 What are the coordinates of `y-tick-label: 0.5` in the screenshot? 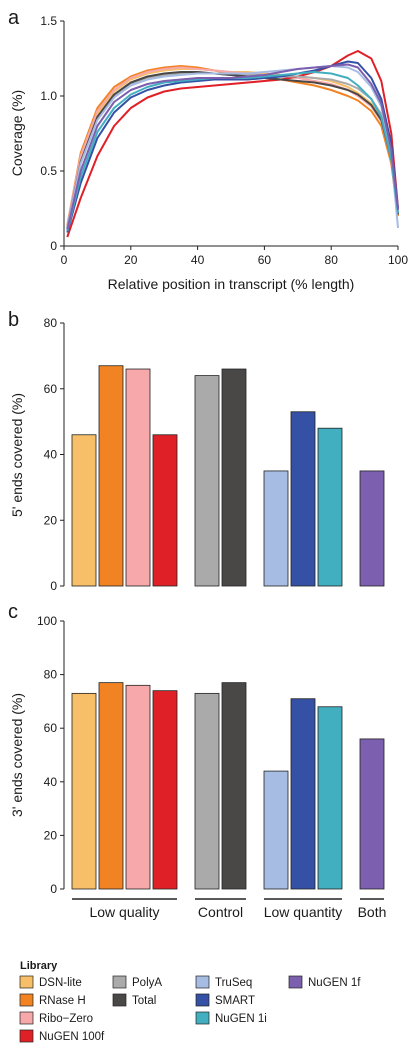 It's located at (48, 171).